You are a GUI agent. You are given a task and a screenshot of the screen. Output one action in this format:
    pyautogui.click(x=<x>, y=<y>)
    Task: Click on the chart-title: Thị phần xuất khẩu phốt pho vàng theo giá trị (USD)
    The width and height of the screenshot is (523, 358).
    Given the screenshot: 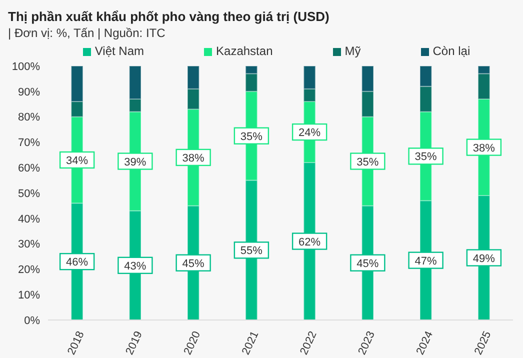 What is the action you would take?
    pyautogui.click(x=169, y=16)
    